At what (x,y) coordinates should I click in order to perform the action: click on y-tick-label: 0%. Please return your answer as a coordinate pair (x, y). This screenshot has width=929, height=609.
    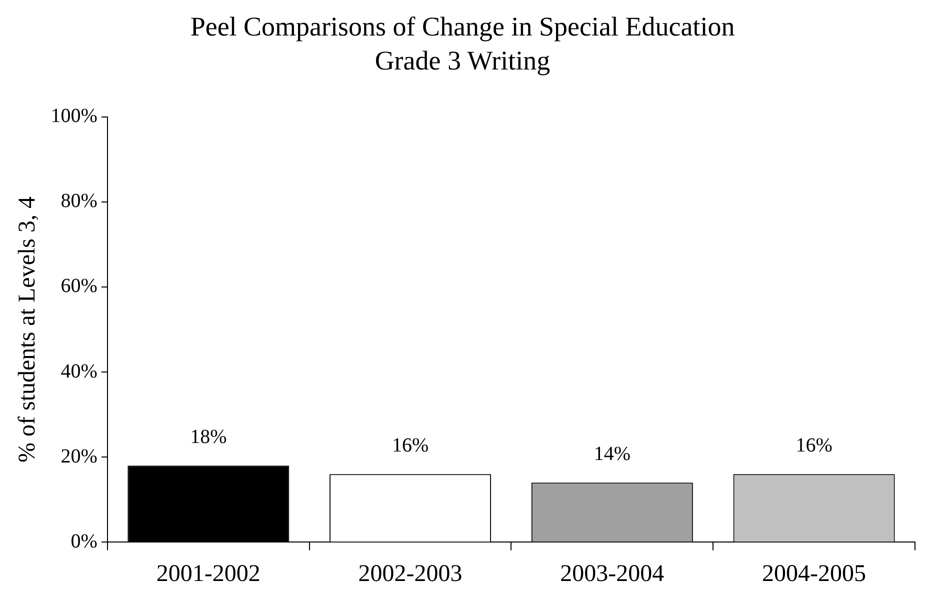
    Looking at the image, I should click on (84, 541).